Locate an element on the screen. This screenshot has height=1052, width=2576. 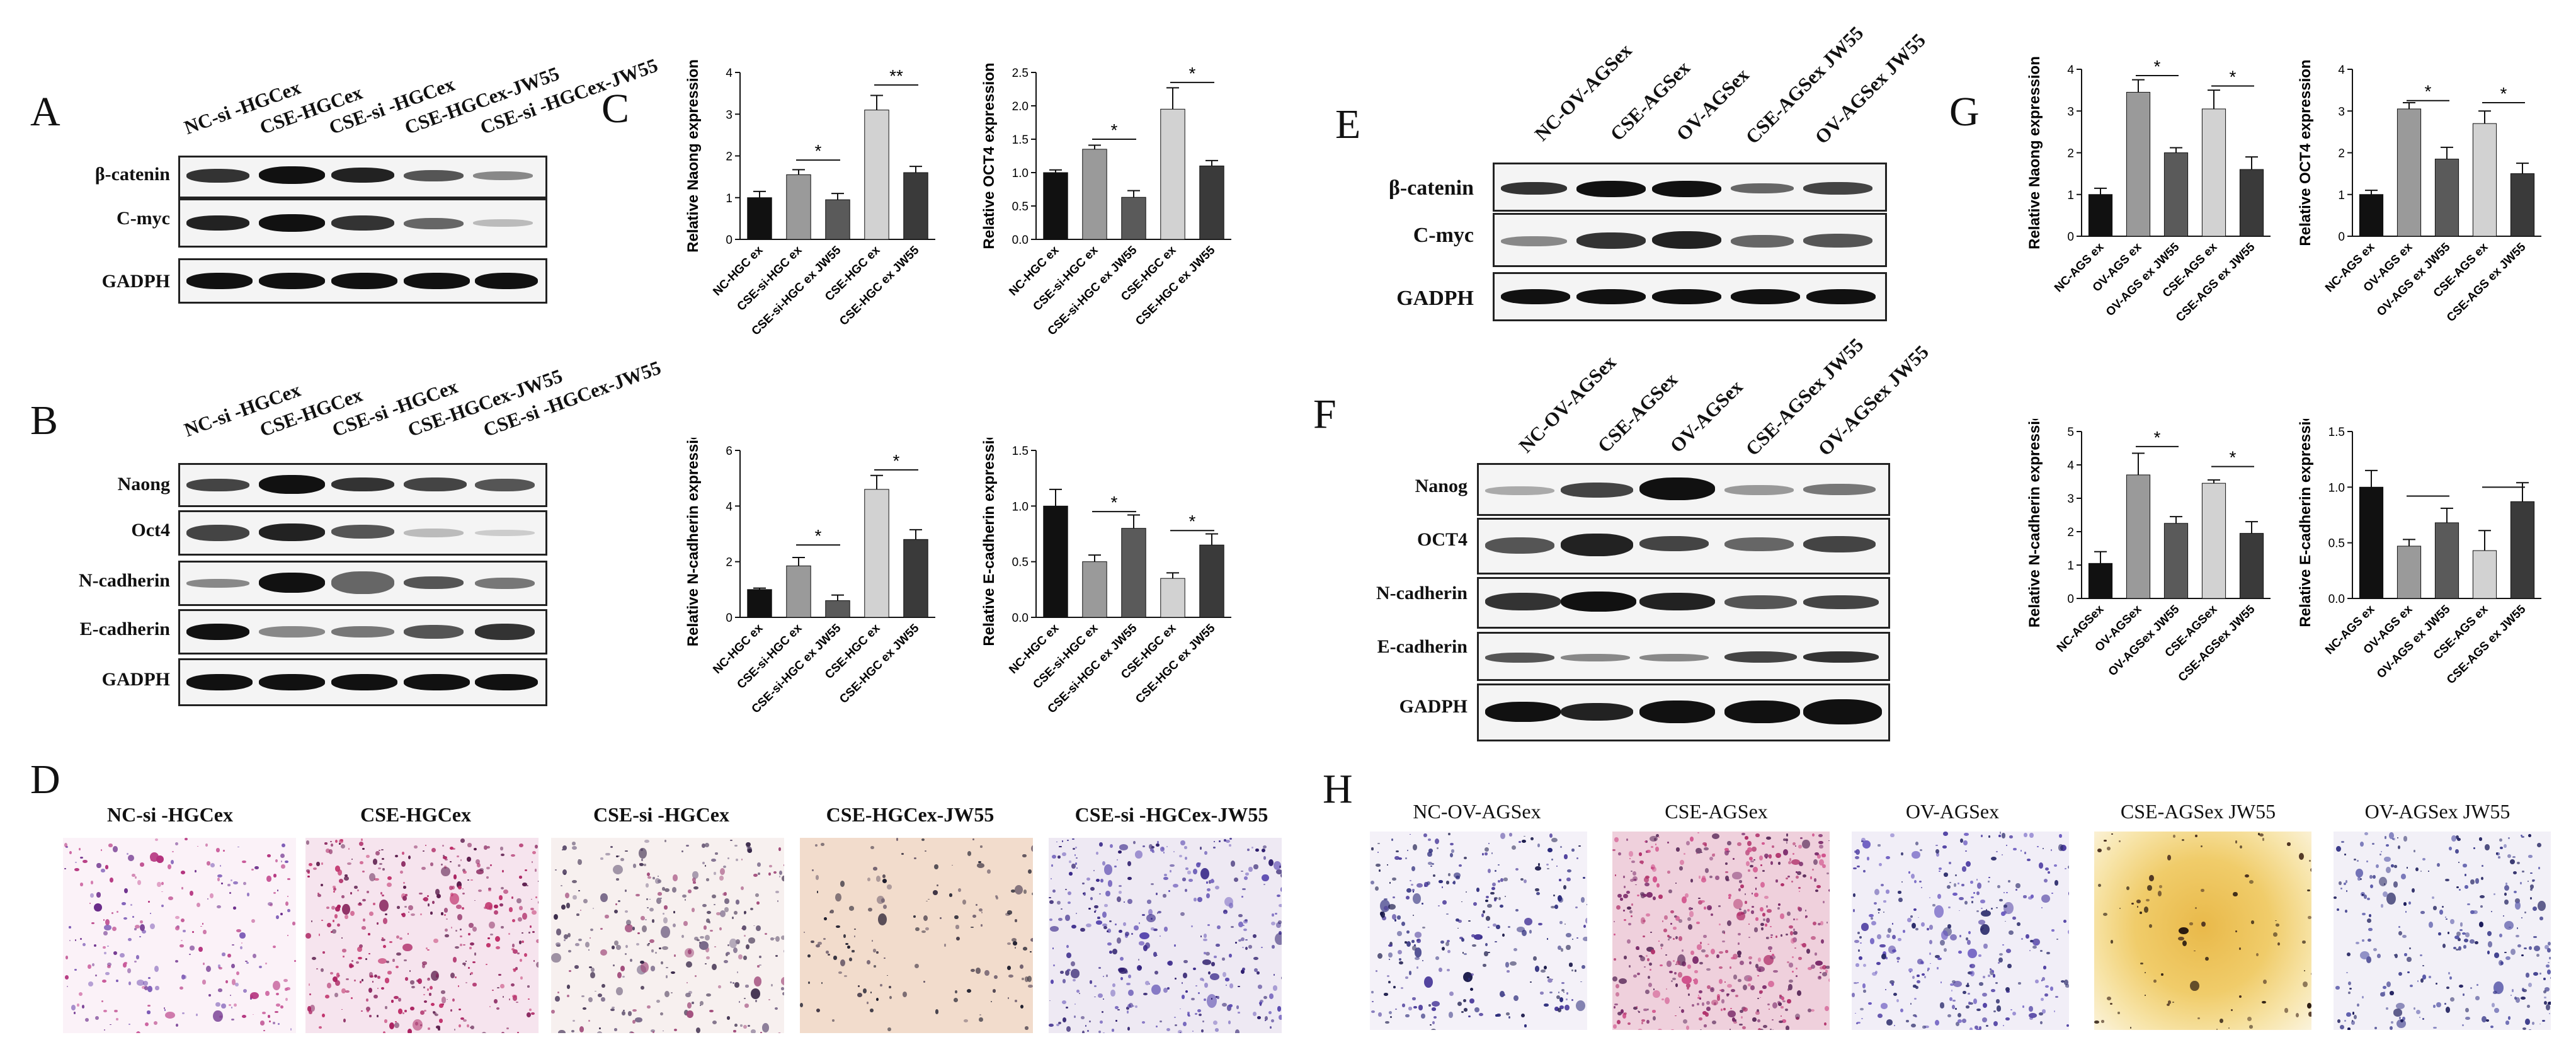
y-tick-label: 4 is located at coordinates (2070, 465).